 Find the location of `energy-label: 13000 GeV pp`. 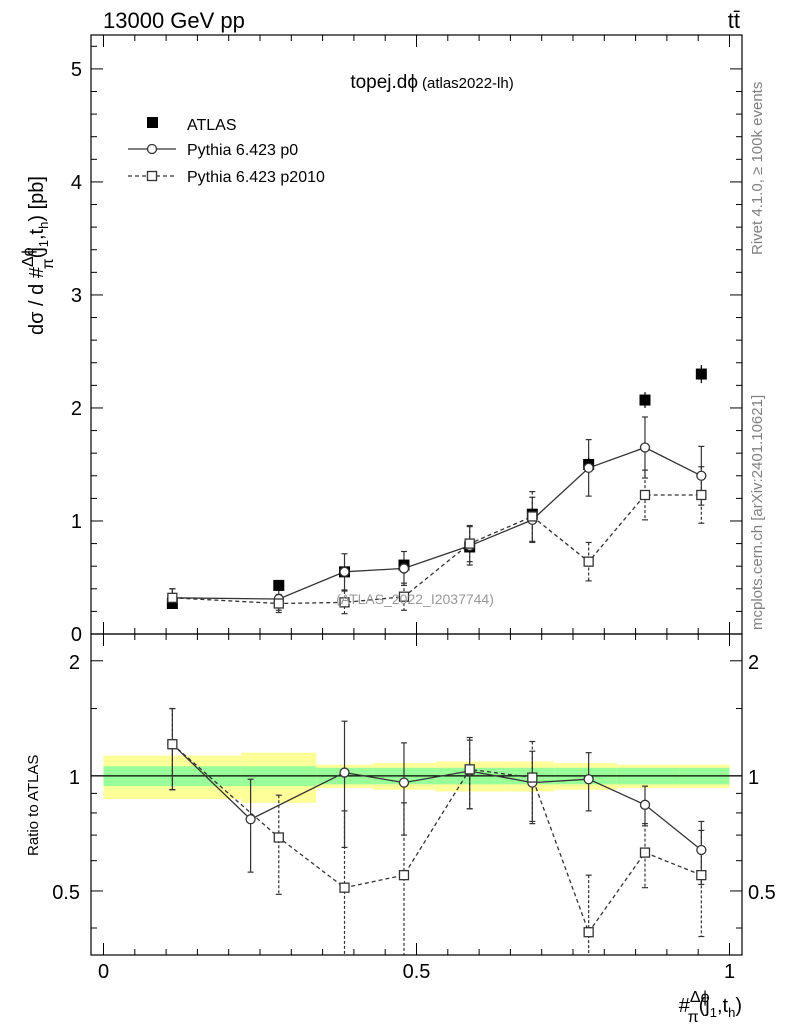

energy-label: 13000 GeV pp is located at coordinates (174, 20).